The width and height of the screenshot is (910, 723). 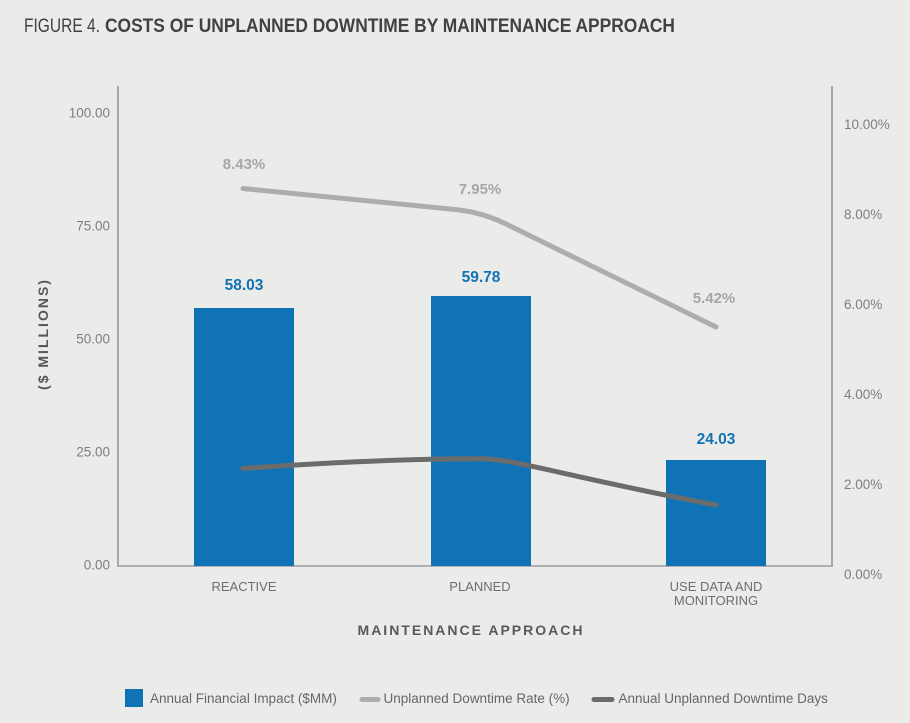 What do you see at coordinates (479, 586) in the screenshot?
I see `svg-text: PLANNED` at bounding box center [479, 586].